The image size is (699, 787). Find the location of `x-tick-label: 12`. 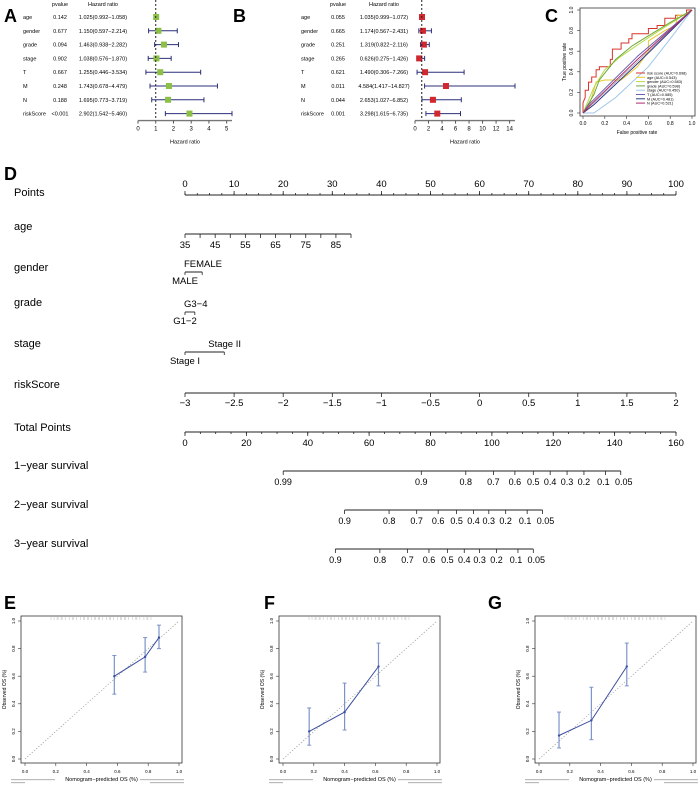

x-tick-label: 12 is located at coordinates (496, 130).